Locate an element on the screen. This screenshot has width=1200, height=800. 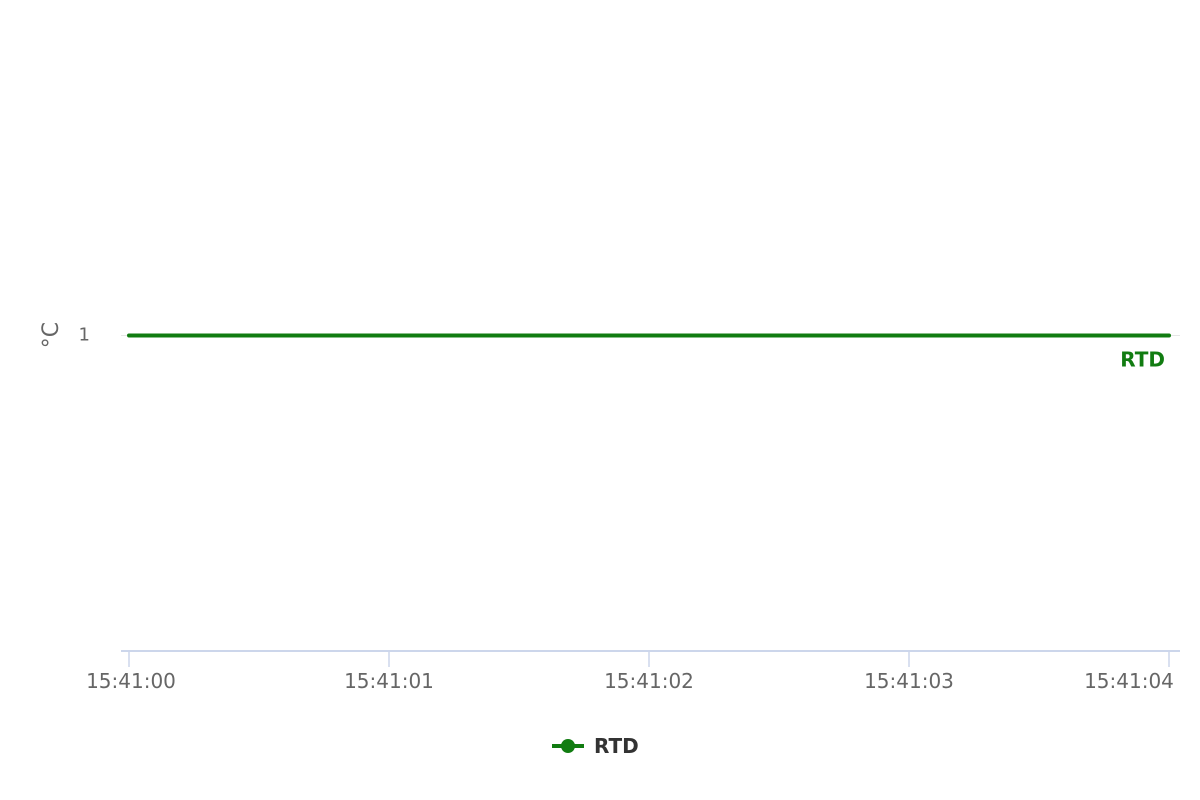
x-tick-label: 15:41:02 is located at coordinates (649, 681).